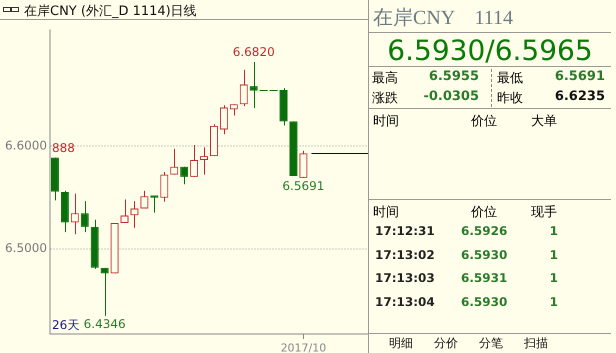  I want to click on text: 现手, so click(544, 212).